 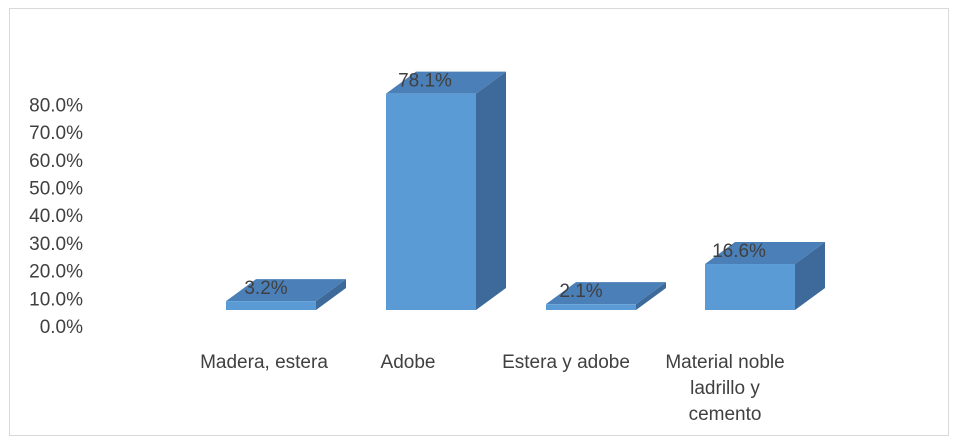 I want to click on y-tick-label: 40.0%, so click(x=56, y=216).